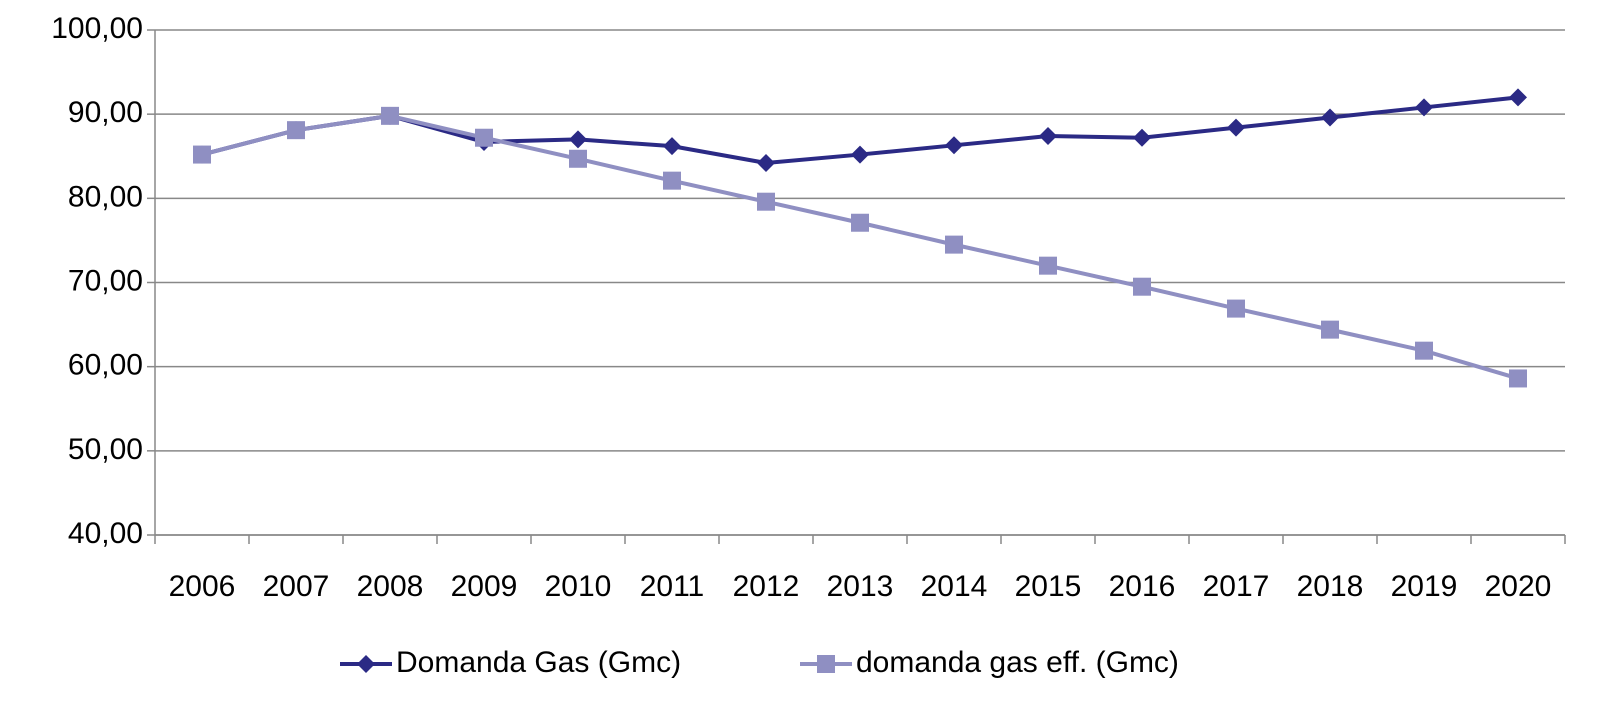 The width and height of the screenshot is (1621, 706). Describe the element at coordinates (1424, 586) in the screenshot. I see `x-tick-label: 2019` at that location.